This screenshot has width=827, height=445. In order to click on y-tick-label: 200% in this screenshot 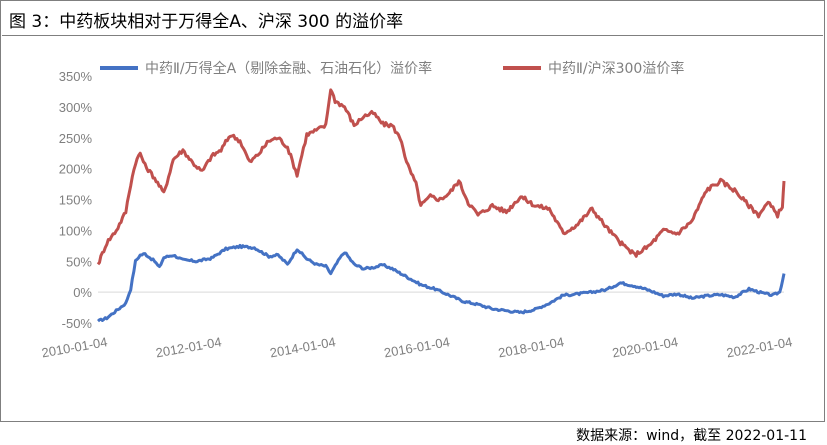, I will do `click(76, 169)`.